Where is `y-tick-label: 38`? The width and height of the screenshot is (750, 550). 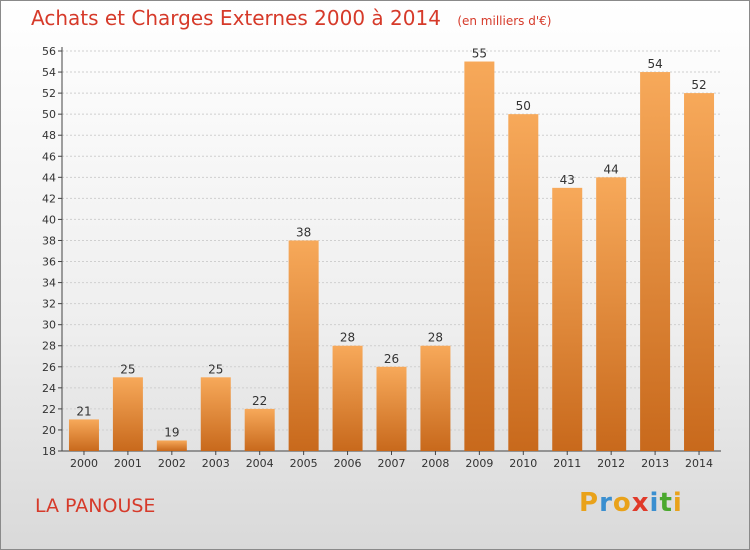 y-tick-label: 38 is located at coordinates (49, 240).